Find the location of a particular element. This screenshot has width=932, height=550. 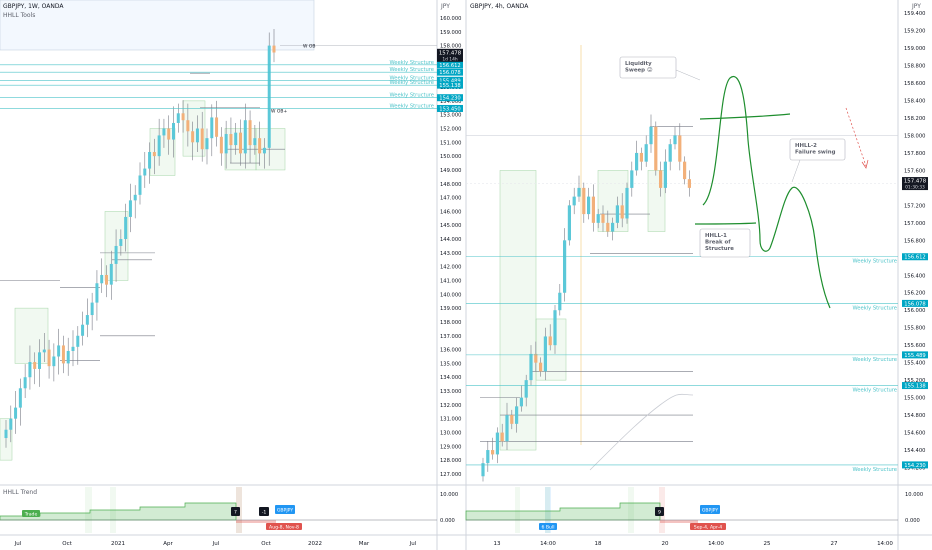

left-ytick-label: 129.000 is located at coordinates (450, 447).